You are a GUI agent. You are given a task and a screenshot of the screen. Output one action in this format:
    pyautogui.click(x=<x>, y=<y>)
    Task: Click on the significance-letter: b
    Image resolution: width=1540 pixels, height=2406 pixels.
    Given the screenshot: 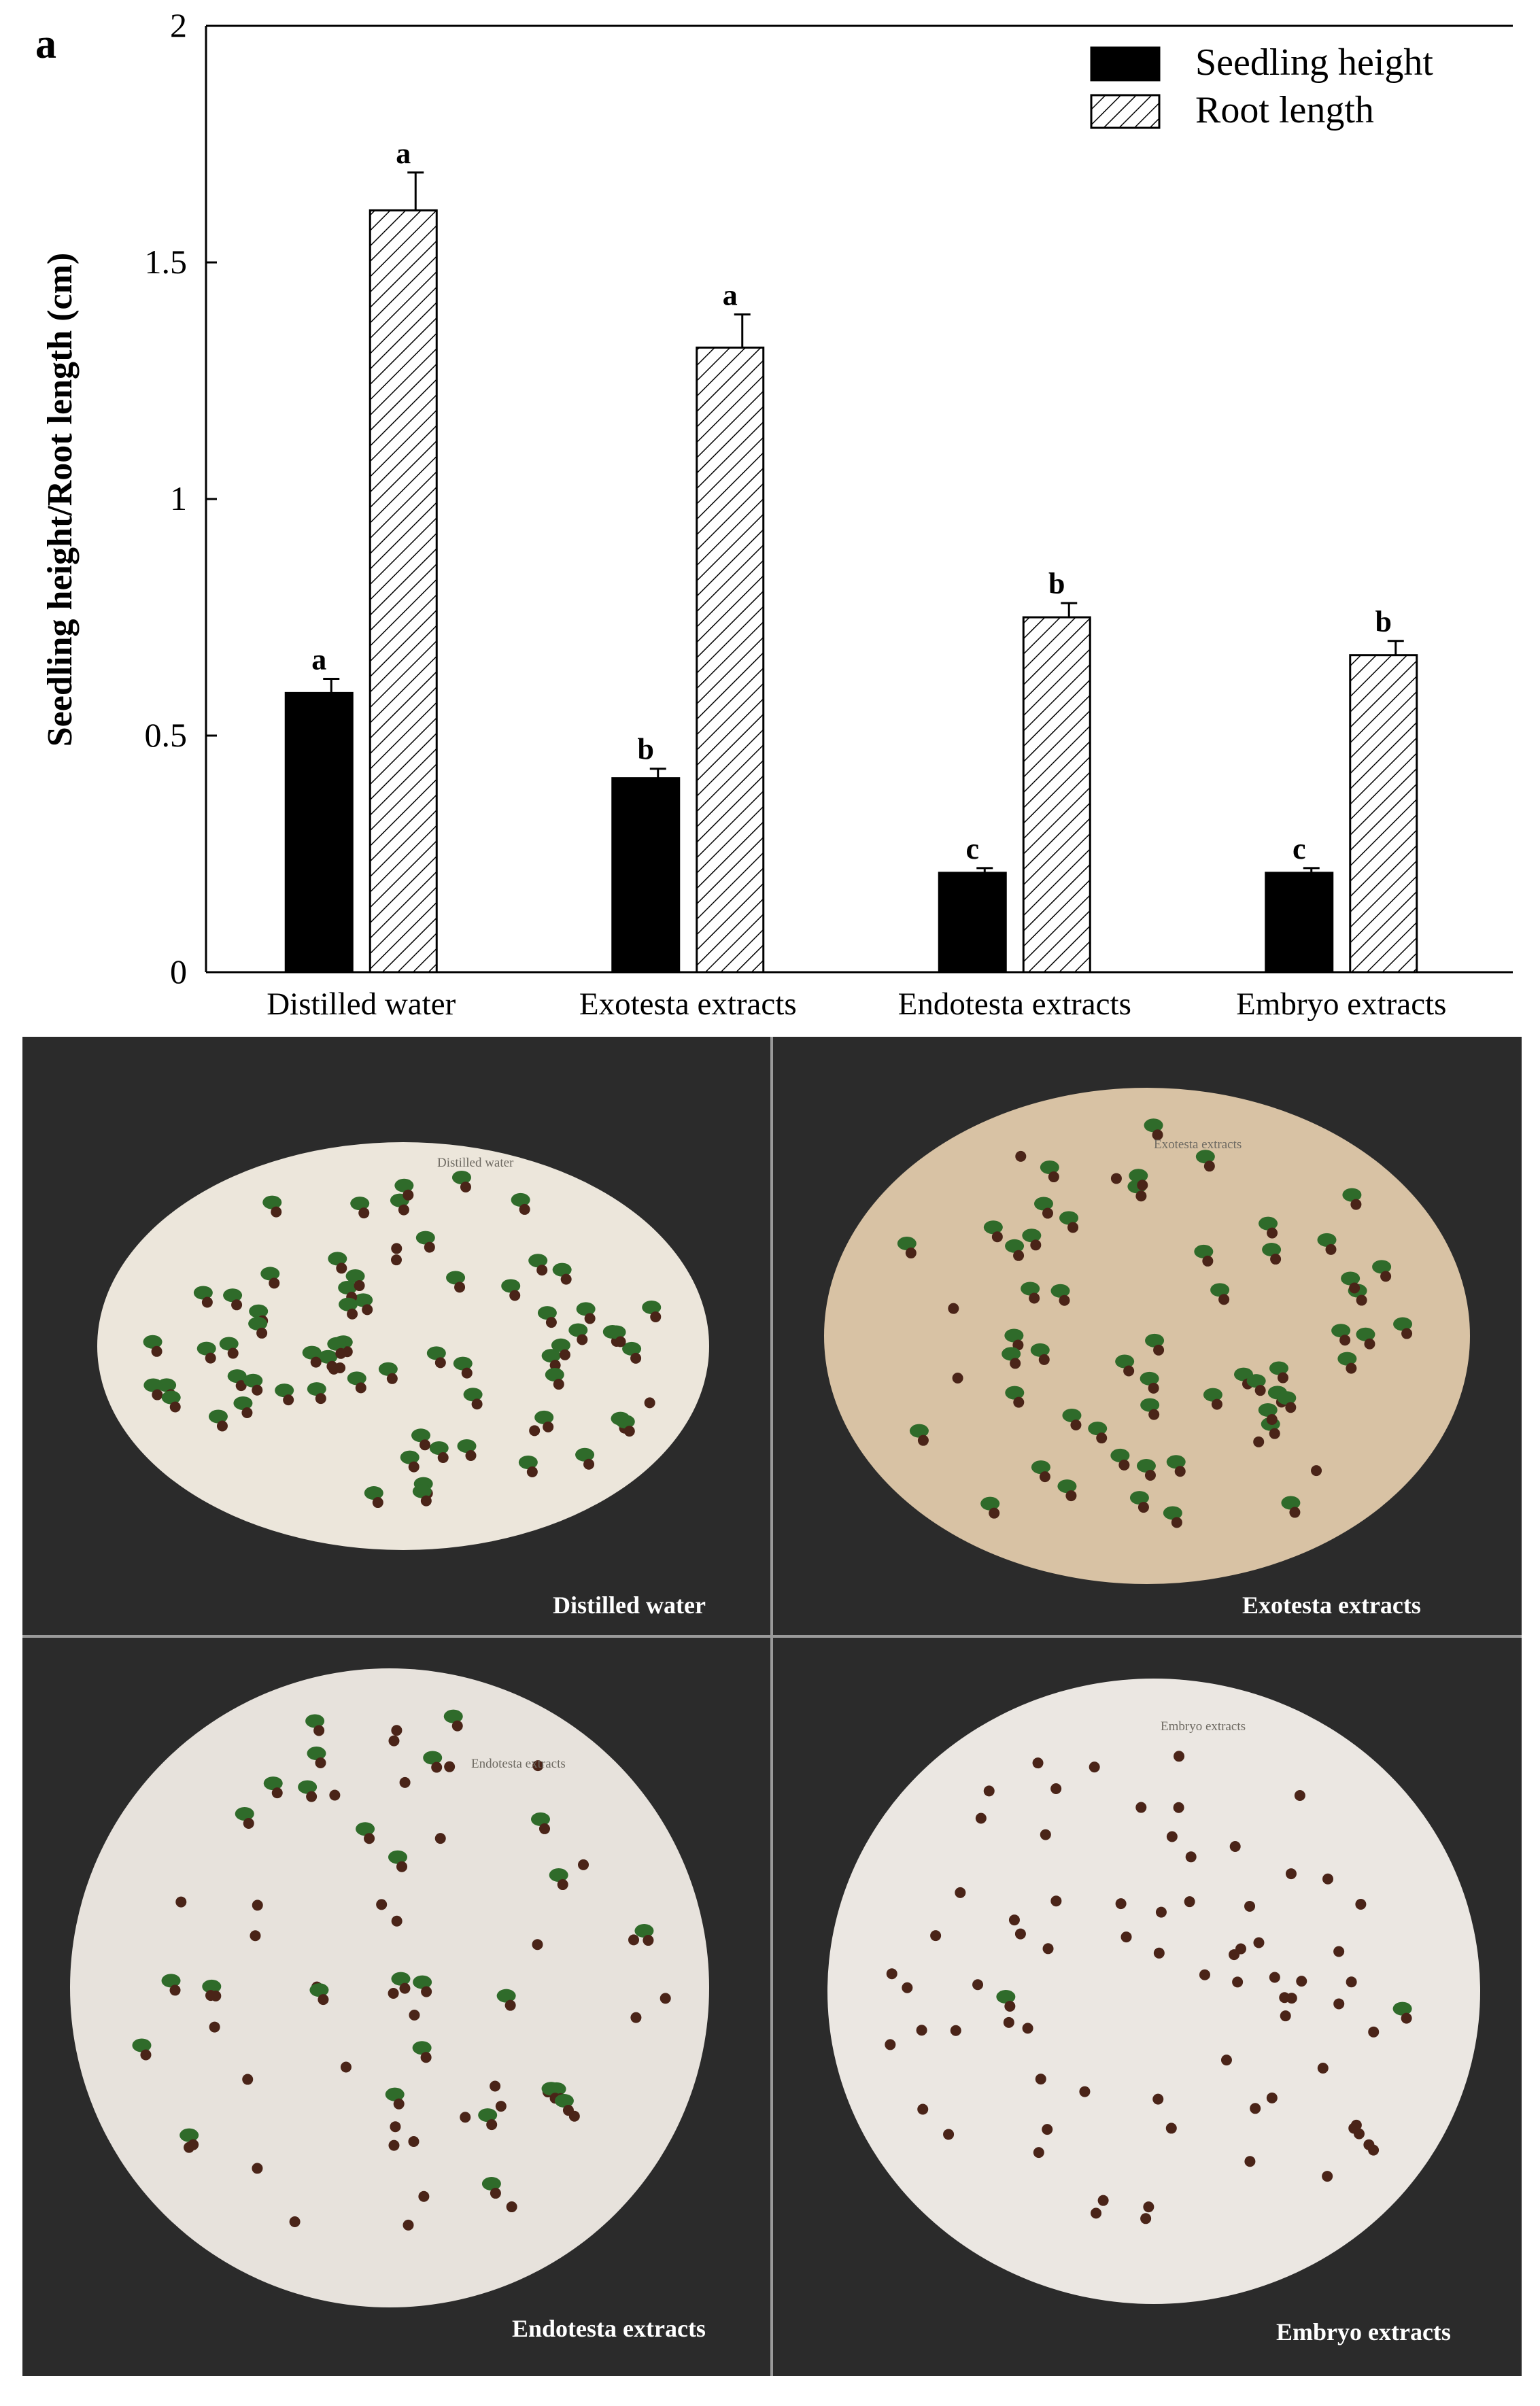 What is the action you would take?
    pyautogui.click(x=646, y=749)
    